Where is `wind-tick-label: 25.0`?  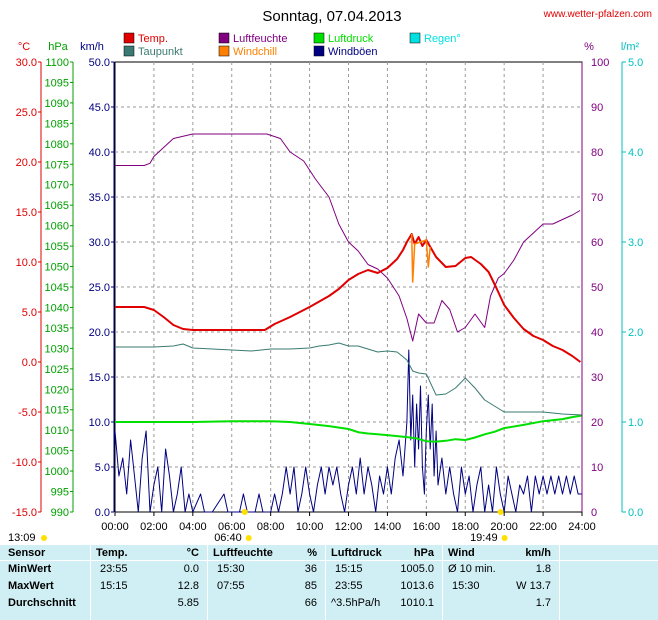
wind-tick-label: 25.0 is located at coordinates (99, 288).